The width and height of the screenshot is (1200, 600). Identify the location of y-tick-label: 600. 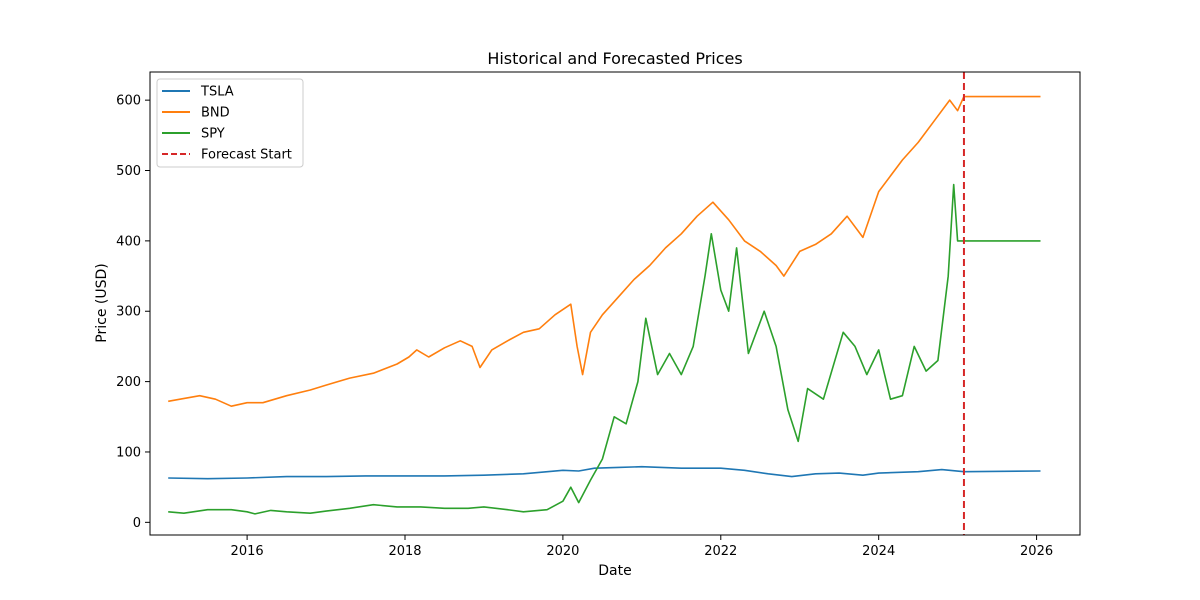
(128, 101).